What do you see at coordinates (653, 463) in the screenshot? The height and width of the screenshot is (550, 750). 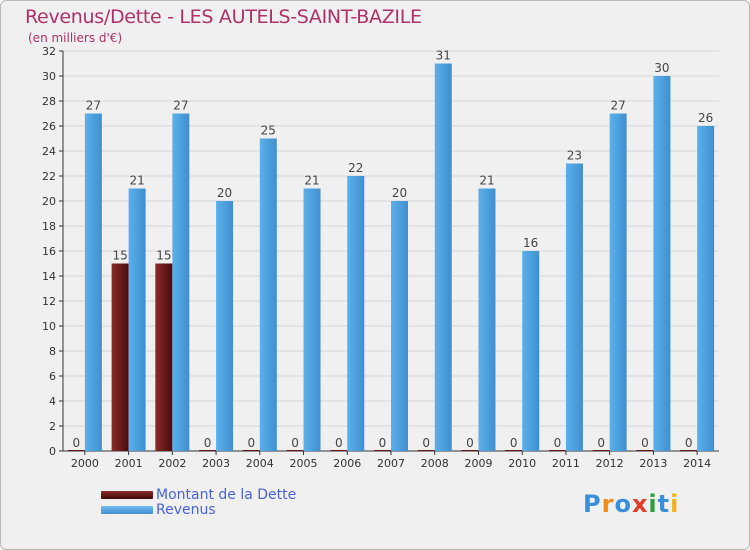 I see `x-tick-label: 2013` at bounding box center [653, 463].